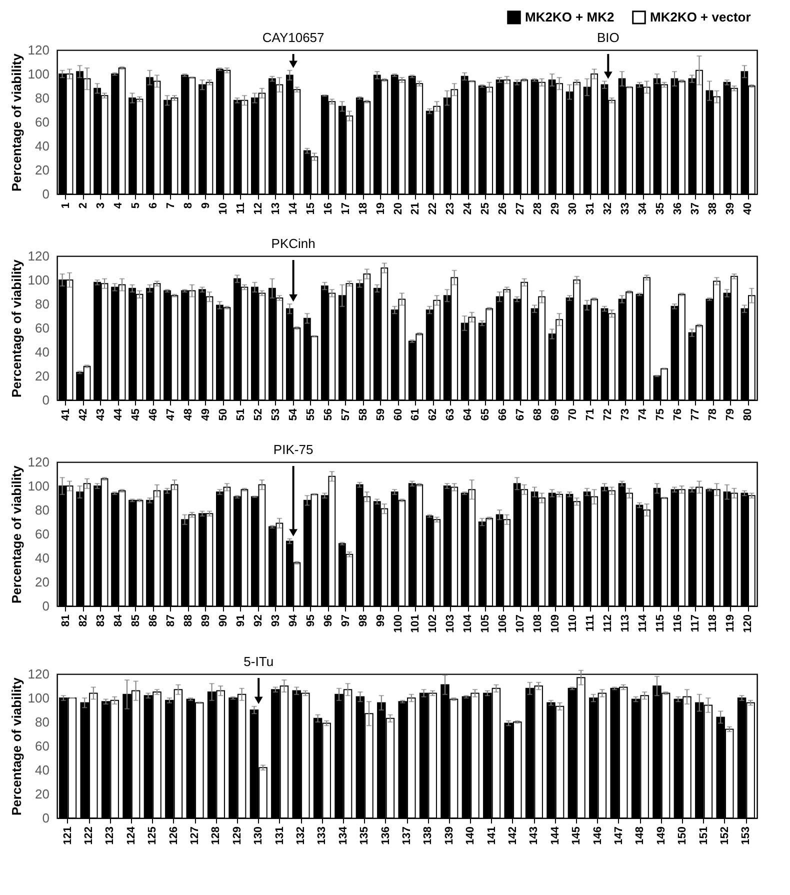 The image size is (790, 895). Describe the element at coordinates (131, 835) in the screenshot. I see `x-tick-label: 124` at that location.